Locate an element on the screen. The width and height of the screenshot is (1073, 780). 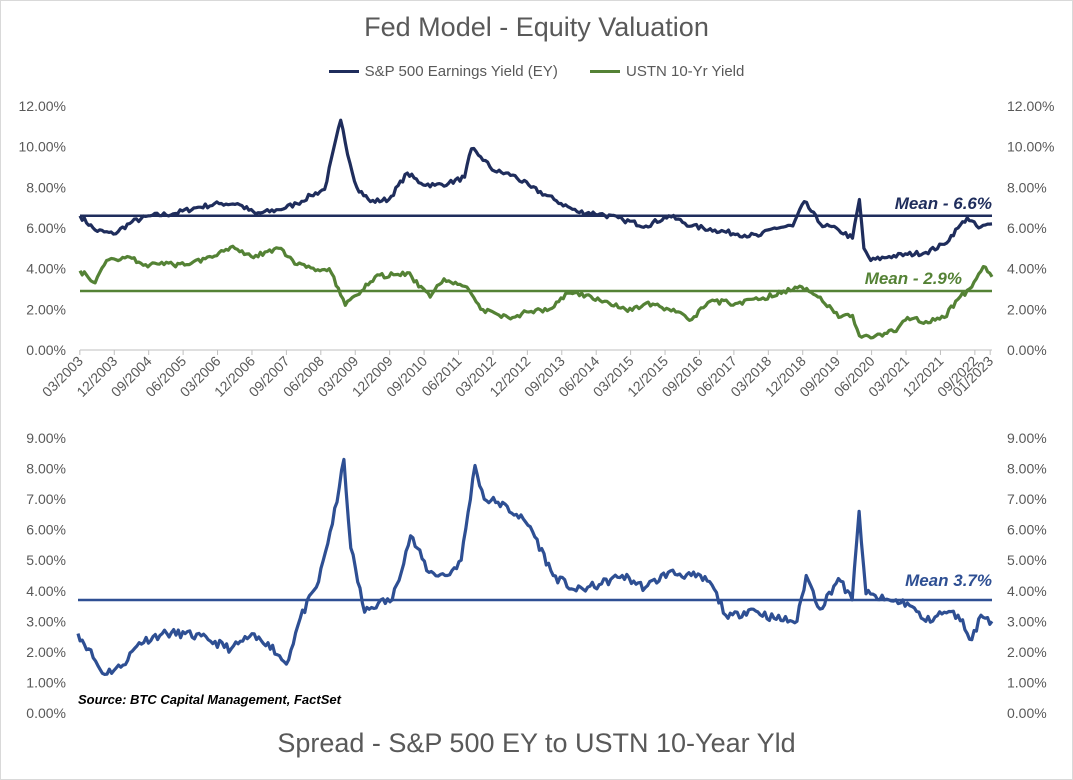
y-tick-label-left: 9.00% is located at coordinates (46, 438).